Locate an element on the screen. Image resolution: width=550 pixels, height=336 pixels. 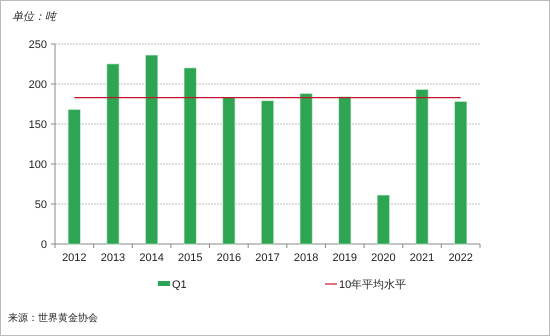
x-tick-label: 2021 is located at coordinates (422, 258).